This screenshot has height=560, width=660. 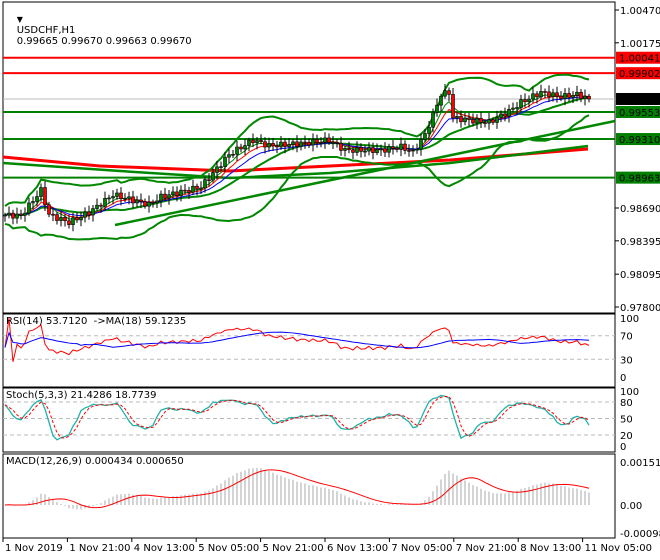 What do you see at coordinates (640, 534) in the screenshot?
I see `macd-tick-label: -0.000986` at bounding box center [640, 534].